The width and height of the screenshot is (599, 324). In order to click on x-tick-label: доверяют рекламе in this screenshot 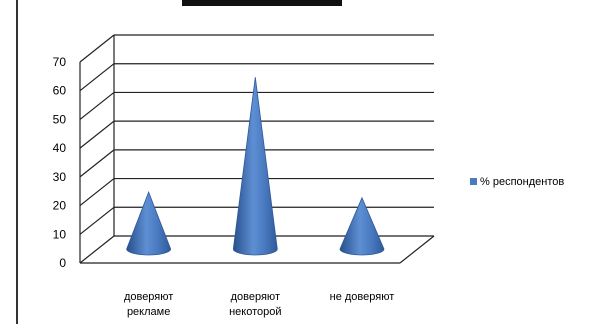, I will do `click(148, 304)`.